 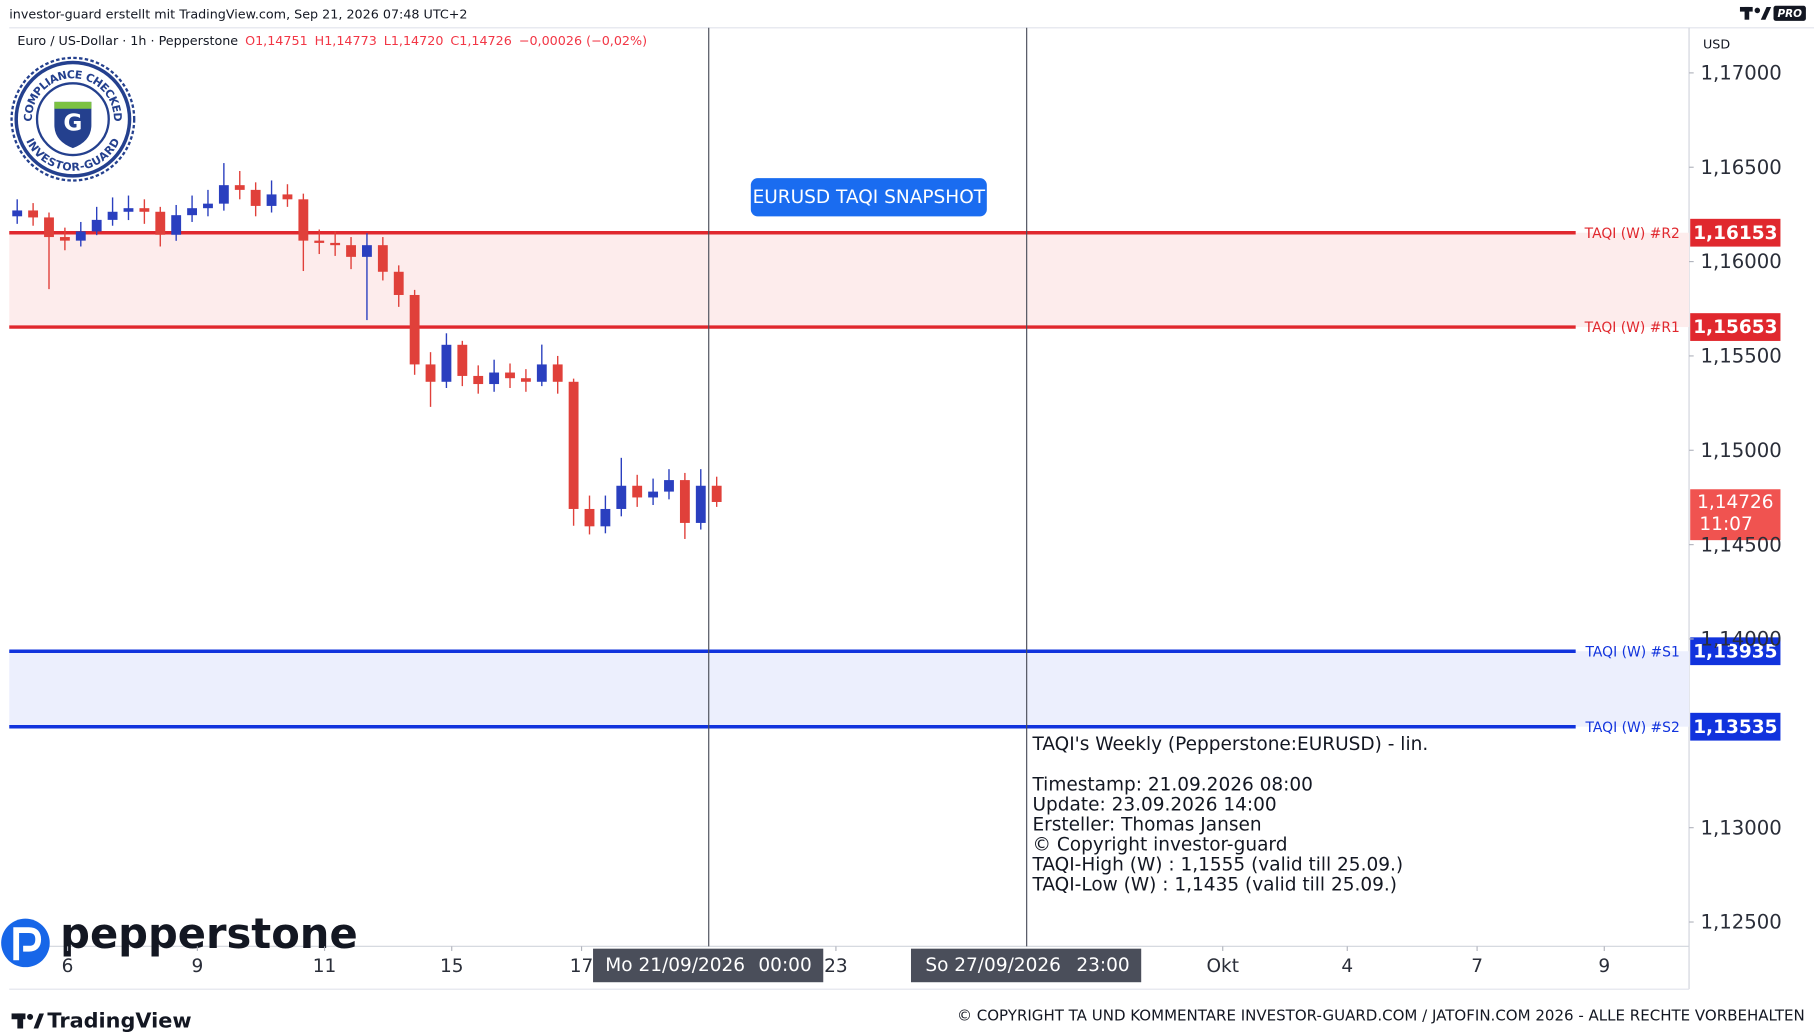 I want to click on y-tick-label: 1,15500, so click(x=1740, y=356).